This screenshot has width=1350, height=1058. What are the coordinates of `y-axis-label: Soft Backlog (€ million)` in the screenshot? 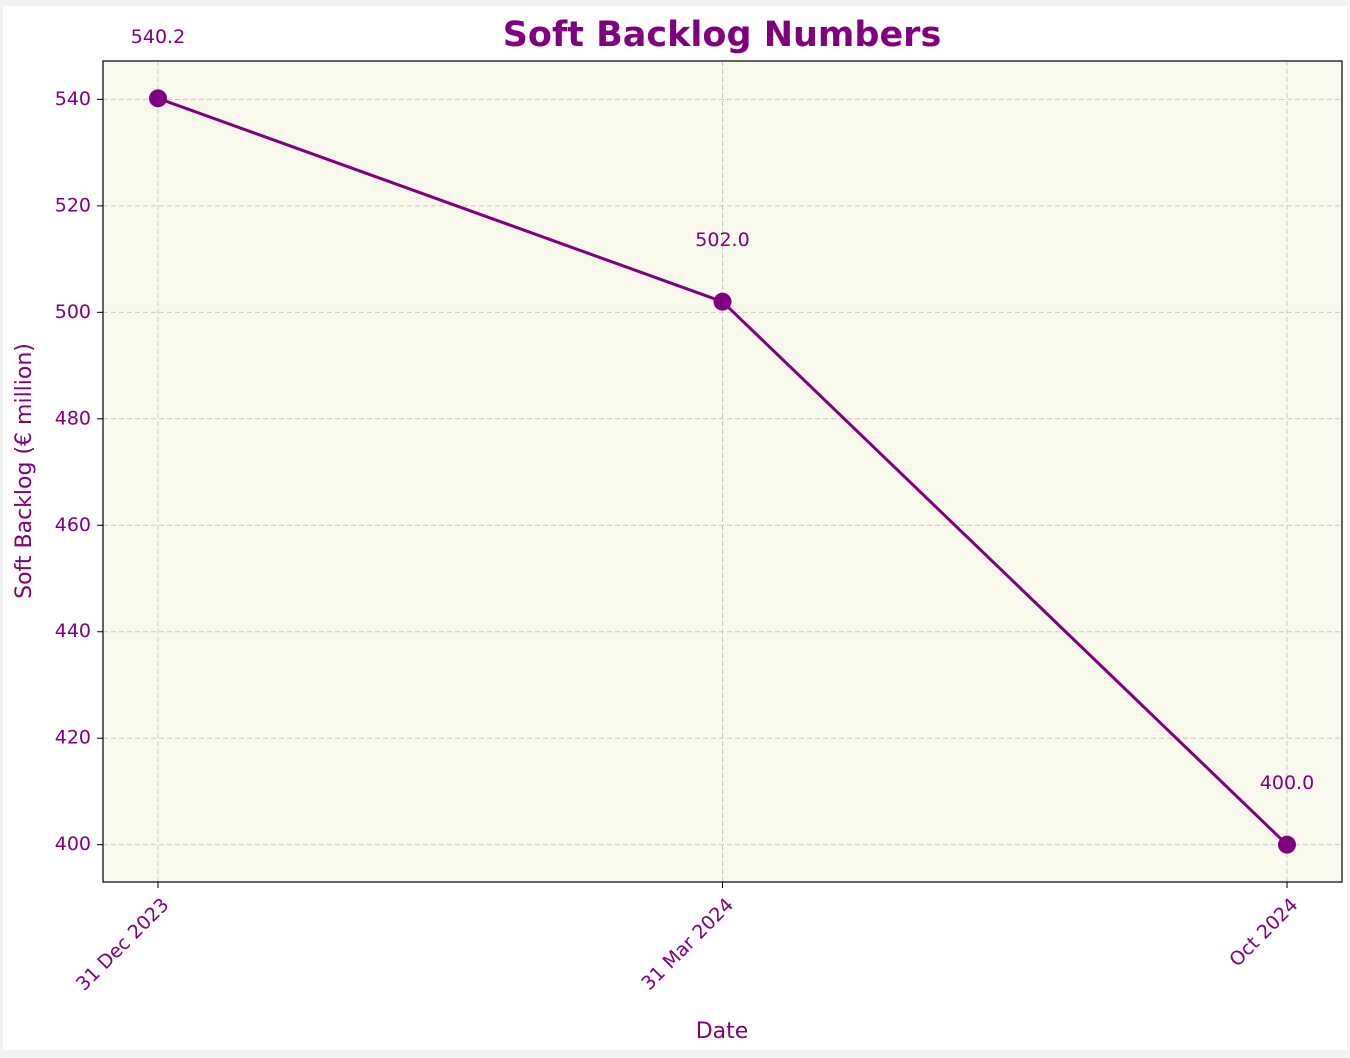 It's located at (24, 471).